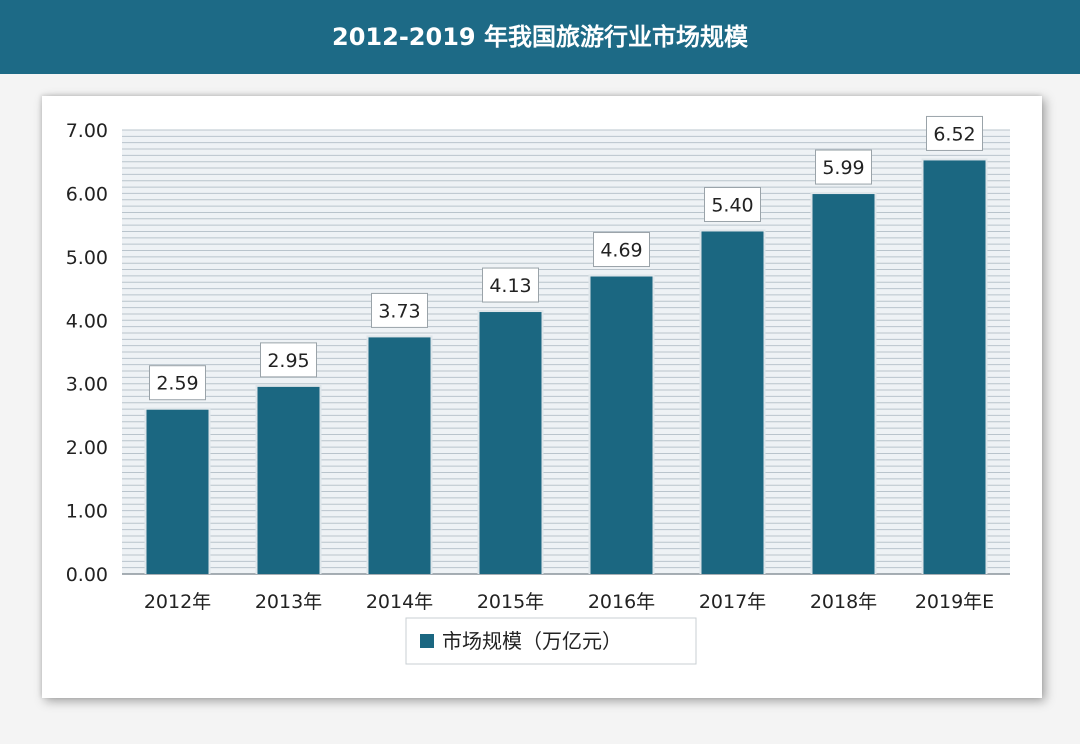  I want to click on x-tick-label: 2017年, so click(732, 602).